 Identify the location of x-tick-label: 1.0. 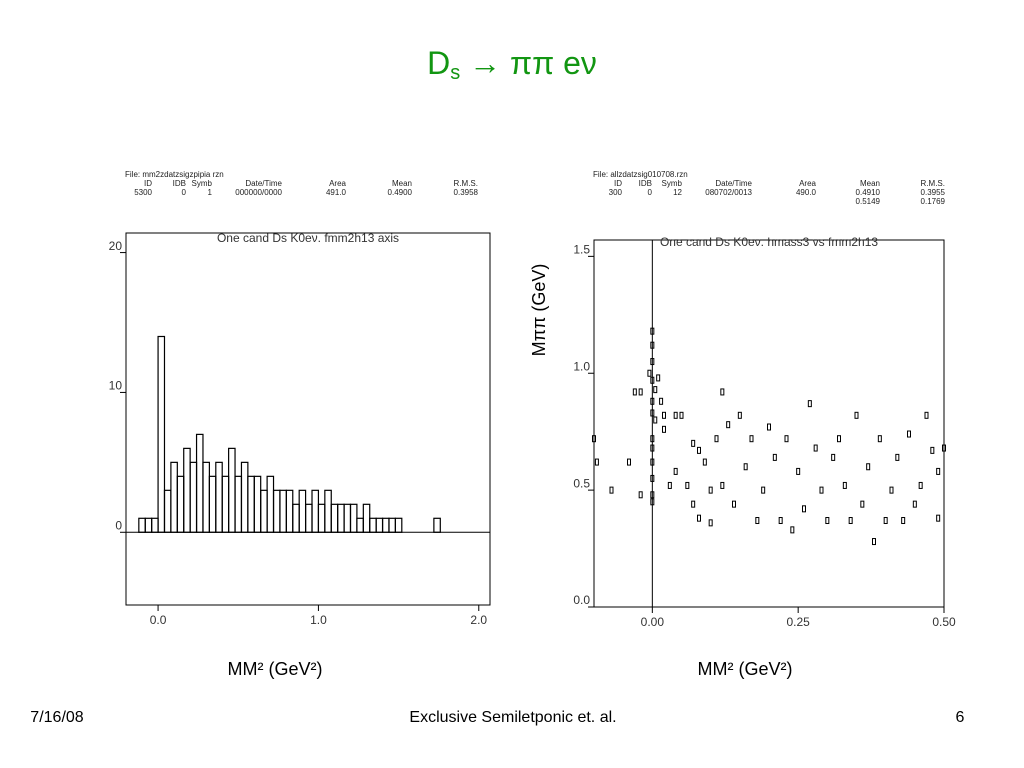
(318, 620).